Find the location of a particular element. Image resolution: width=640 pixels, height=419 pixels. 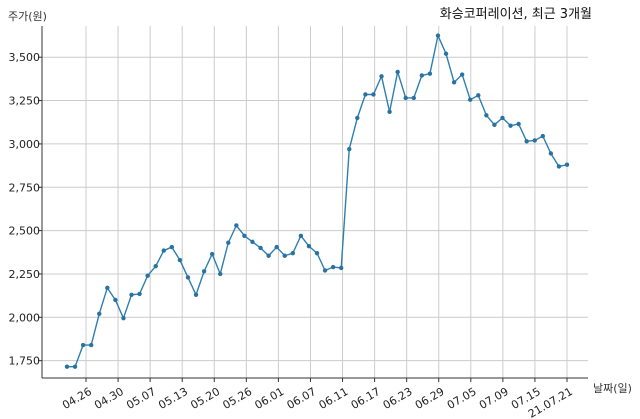

y-tick-label: 2,500 is located at coordinates (25, 231).